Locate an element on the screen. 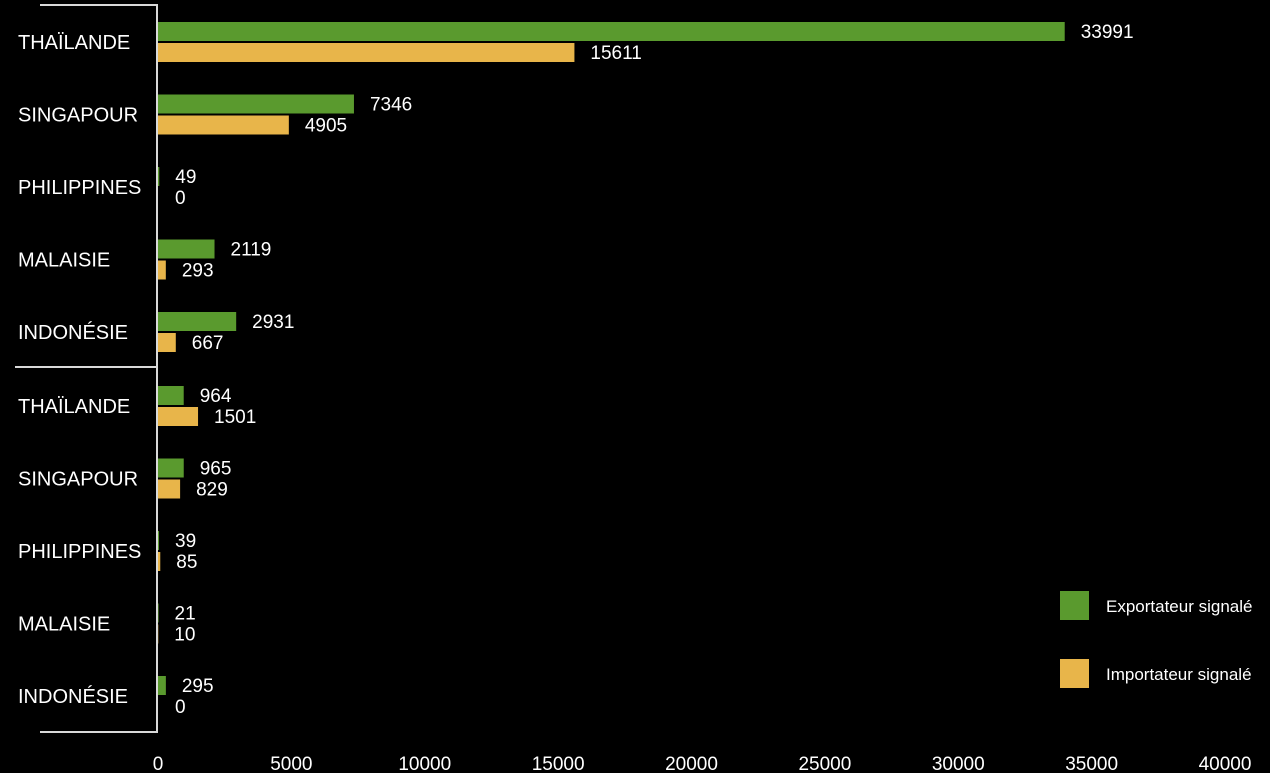 The width and height of the screenshot is (1270, 773). value-label: 964 is located at coordinates (216, 396).